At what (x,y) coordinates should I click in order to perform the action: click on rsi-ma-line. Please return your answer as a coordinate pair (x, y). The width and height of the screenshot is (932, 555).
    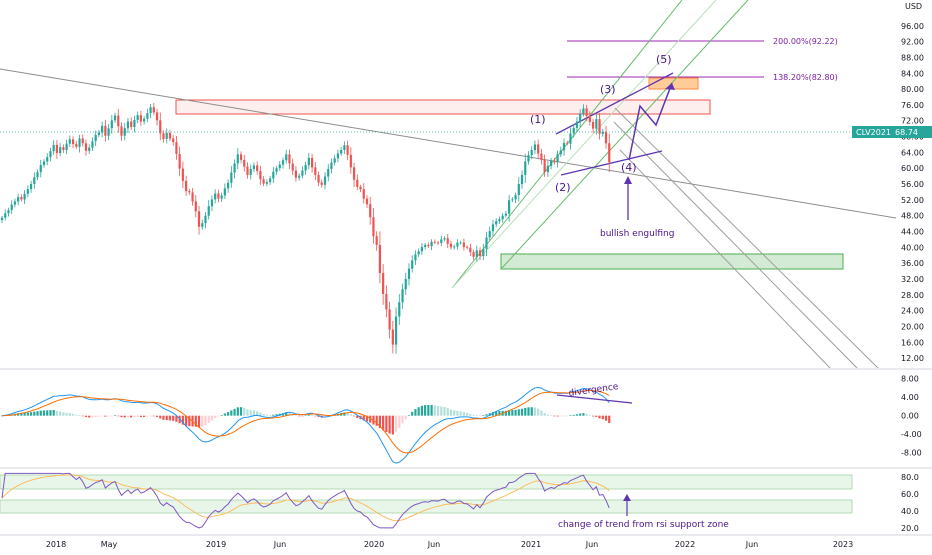
    Looking at the image, I should click on (305, 498).